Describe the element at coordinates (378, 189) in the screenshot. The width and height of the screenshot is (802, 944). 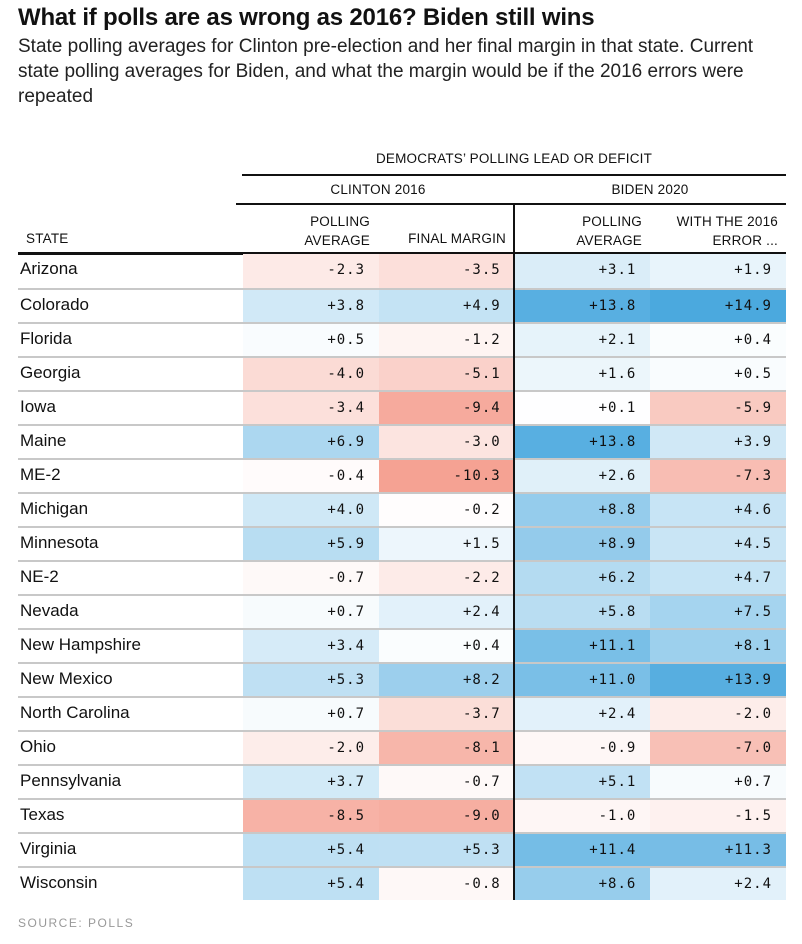
I see `group-header-clinton: CLINTON 2016` at that location.